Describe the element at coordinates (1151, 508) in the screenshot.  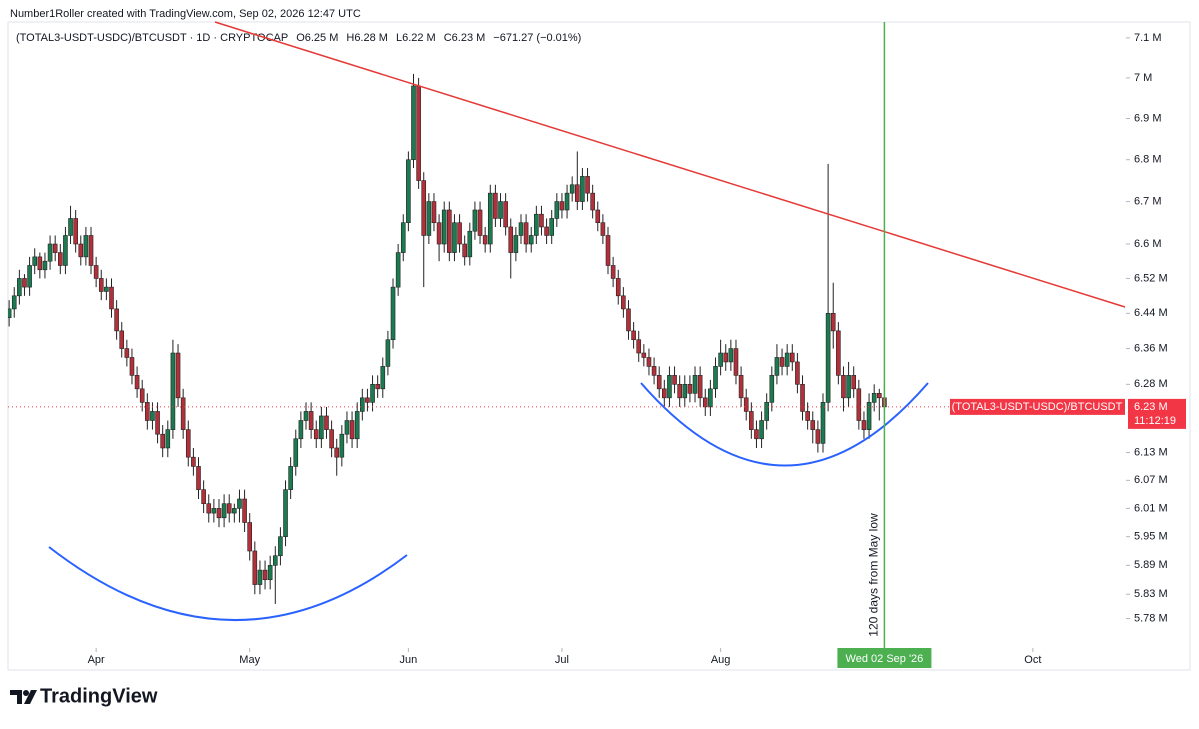
I see `y-tick-label: 6.01 M` at that location.